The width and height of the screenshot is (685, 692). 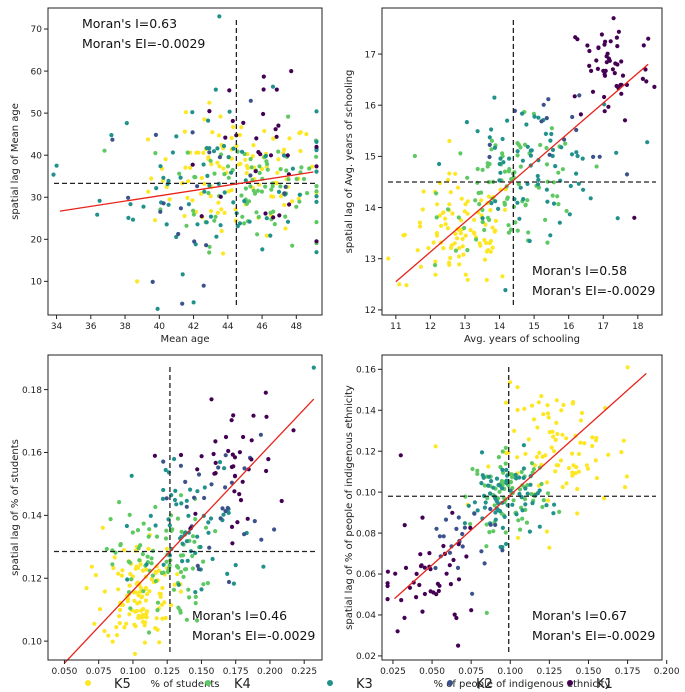 I want to click on x-tick-label: 46, so click(x=262, y=327).